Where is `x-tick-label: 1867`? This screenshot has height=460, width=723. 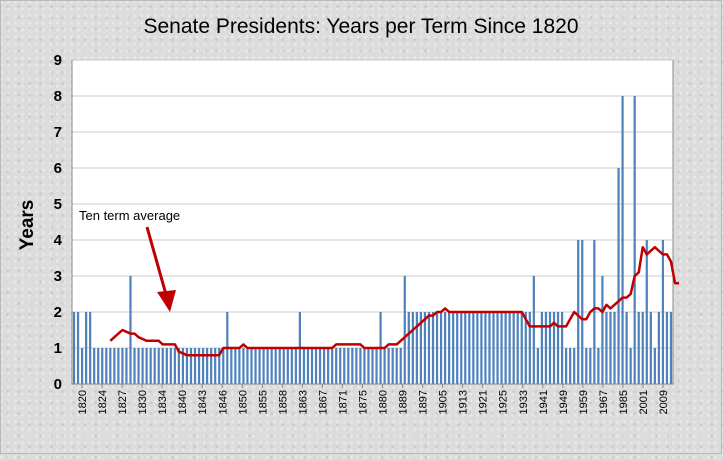 x-tick-label: 1867 is located at coordinates (323, 402).